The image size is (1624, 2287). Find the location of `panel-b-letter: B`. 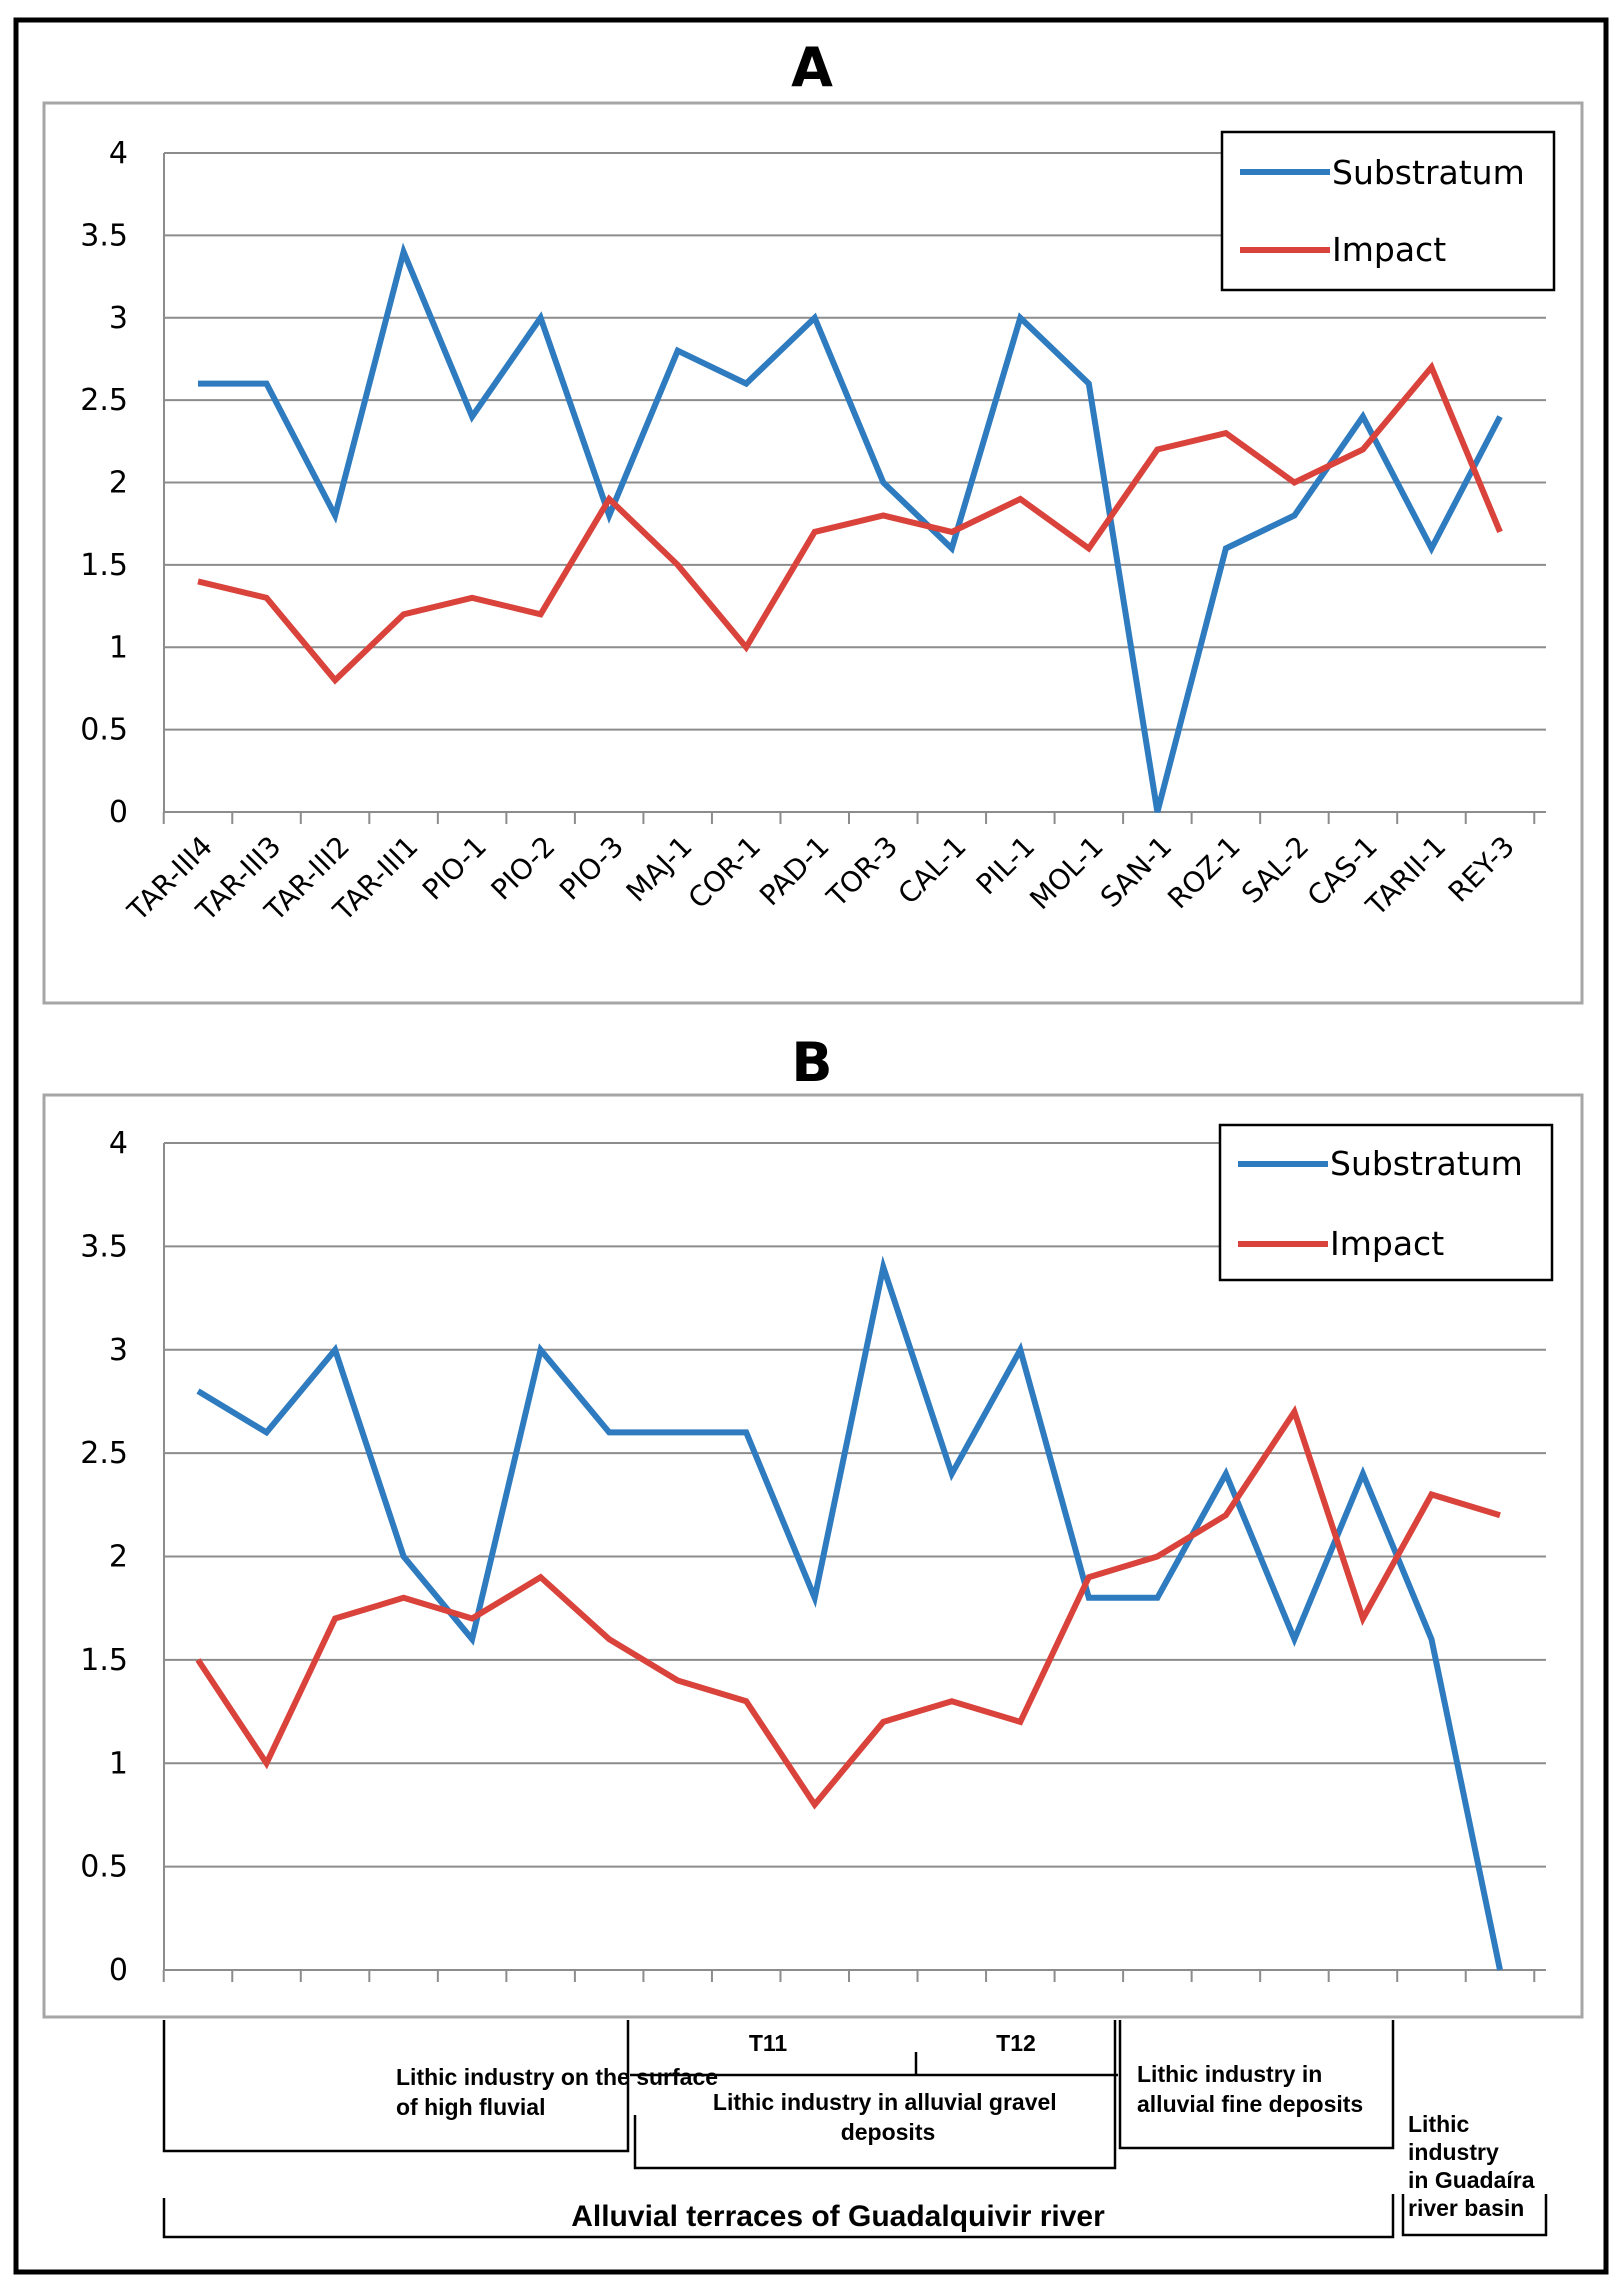

panel-b-letter: B is located at coordinates (811, 1062).